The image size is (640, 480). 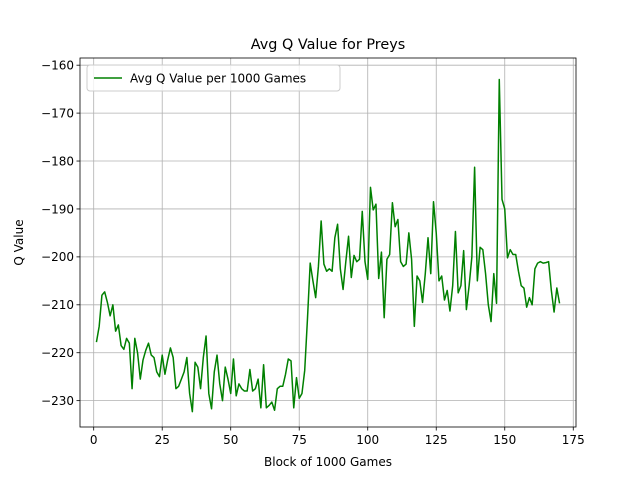 What do you see at coordinates (328, 45) in the screenshot?
I see `chart-title: Avg Q Value for Preys` at bounding box center [328, 45].